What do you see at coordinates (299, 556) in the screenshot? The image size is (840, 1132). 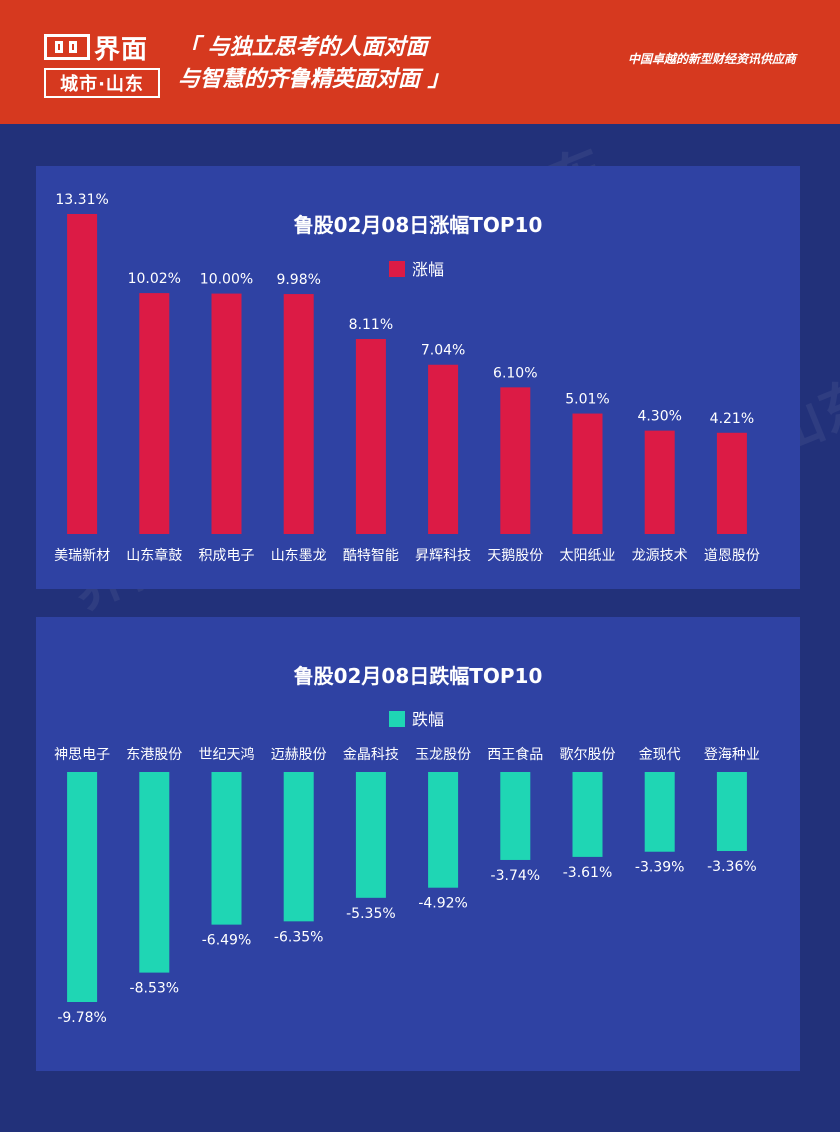 I see `category-label: 山东墨龙` at bounding box center [299, 556].